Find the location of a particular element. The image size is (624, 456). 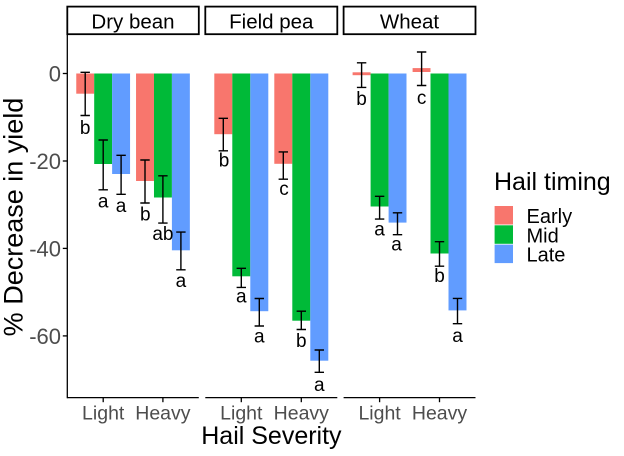

svg-text: 0 is located at coordinates (55, 74).